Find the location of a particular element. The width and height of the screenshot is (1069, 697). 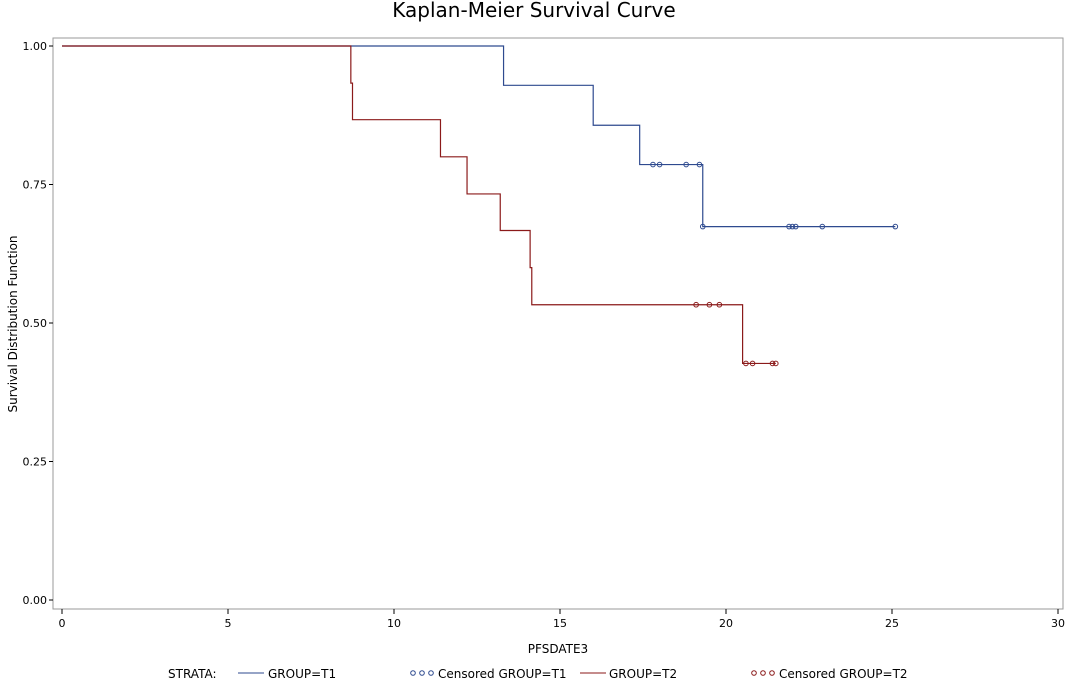

x-tick-label: 10 is located at coordinates (394, 623).